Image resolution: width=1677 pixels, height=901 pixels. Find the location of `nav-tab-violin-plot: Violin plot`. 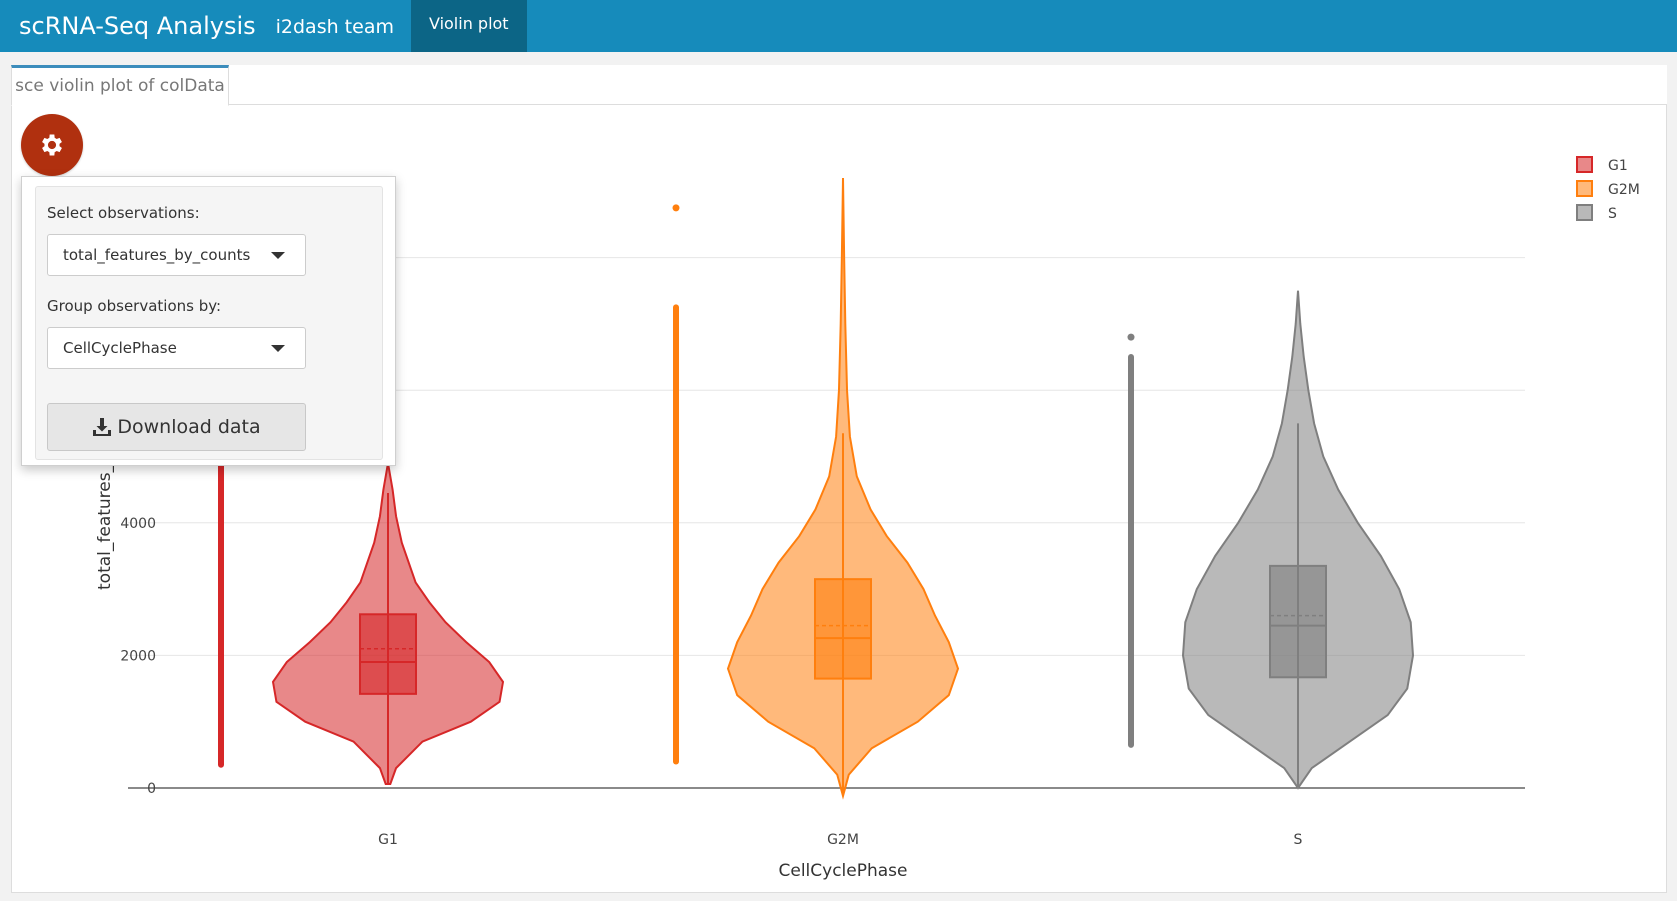

nav-tab-violin-plot: Violin plot is located at coordinates (468, 26).